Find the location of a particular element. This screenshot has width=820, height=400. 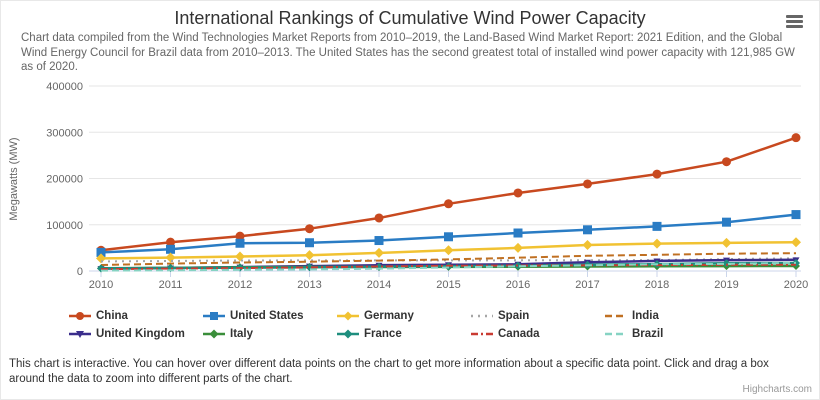

y-axis-title: Megawatts (MW) is located at coordinates (14, 178).